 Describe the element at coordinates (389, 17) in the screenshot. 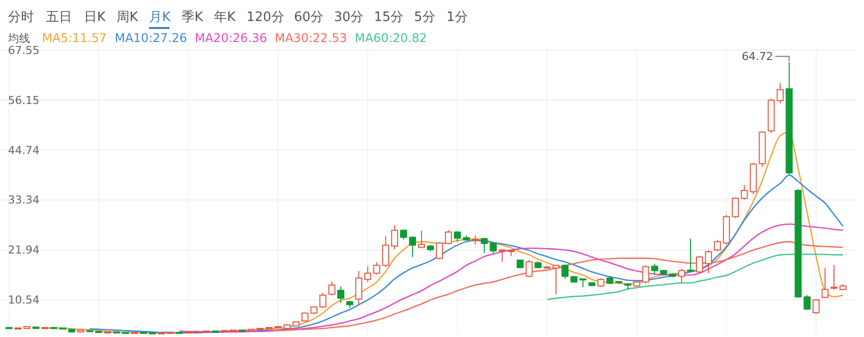

I see `text: 15分` at that location.